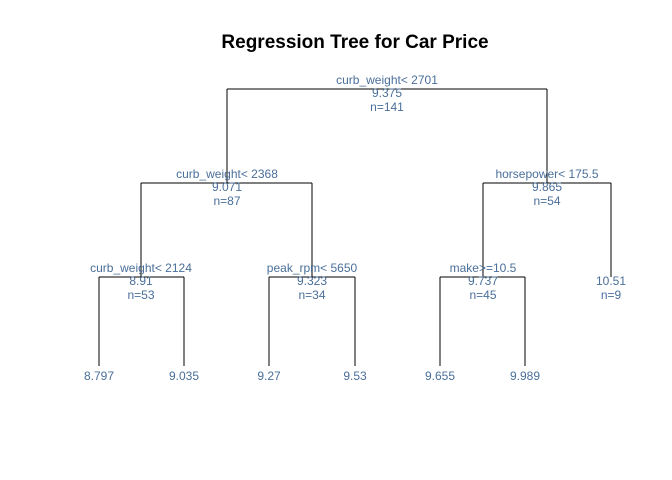 The width and height of the screenshot is (672, 480). I want to click on node-count: n=53, so click(140, 295).